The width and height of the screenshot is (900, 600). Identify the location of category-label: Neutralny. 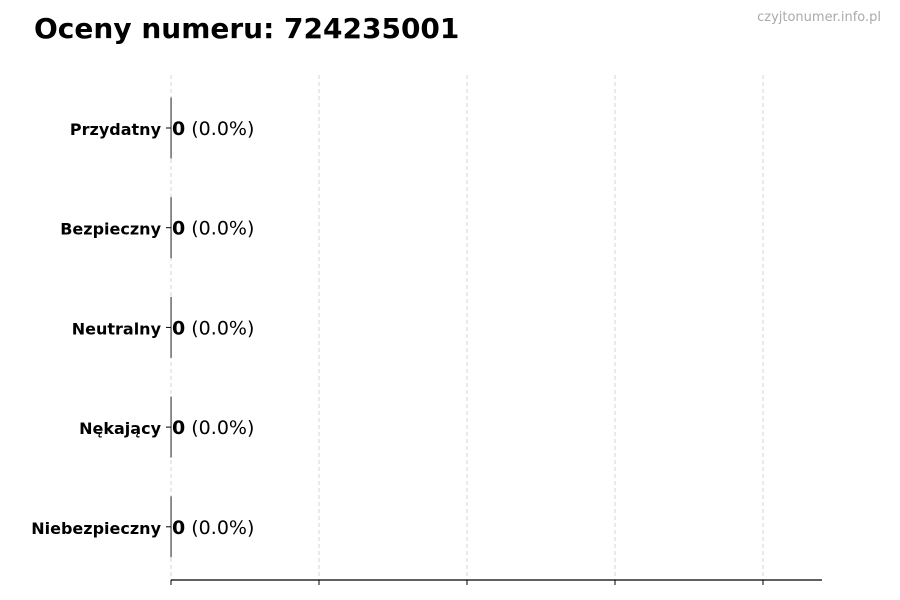
(117, 328).